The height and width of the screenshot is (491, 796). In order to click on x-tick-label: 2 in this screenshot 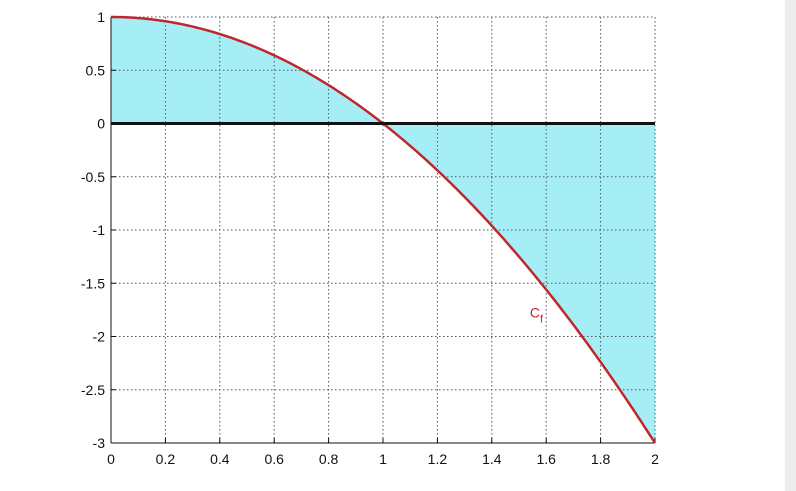, I will do `click(655, 459)`.